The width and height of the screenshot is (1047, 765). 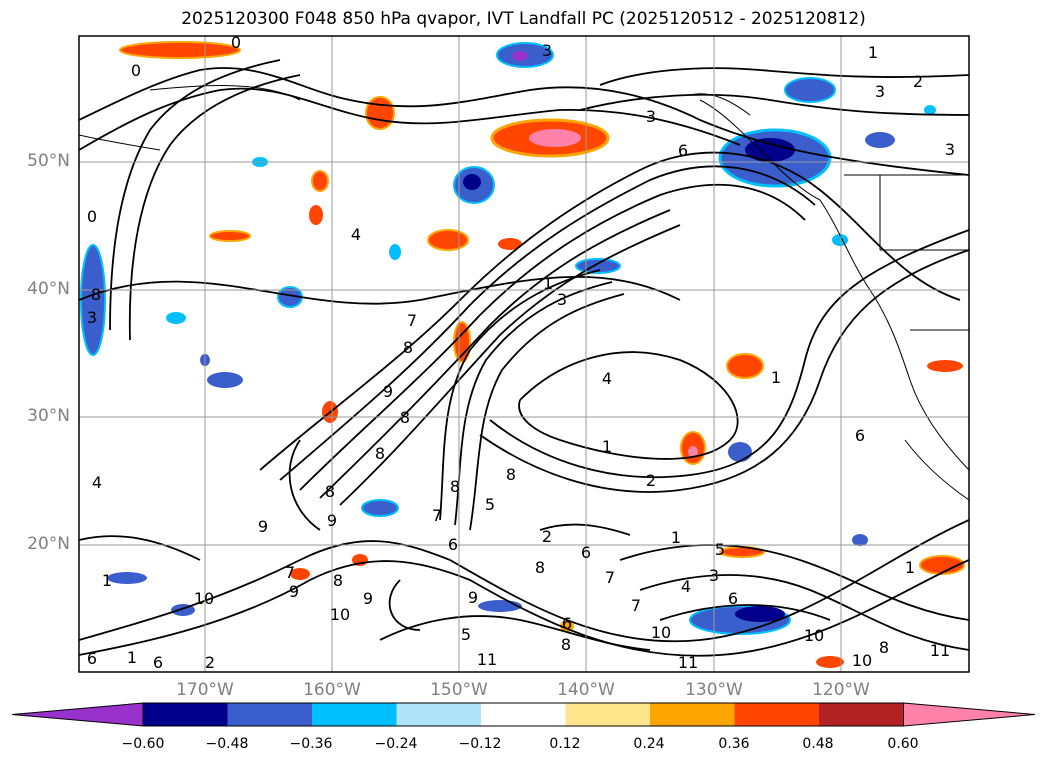 What do you see at coordinates (903, 744) in the screenshot?
I see `colorbar-tick-label: 0.60` at bounding box center [903, 744].